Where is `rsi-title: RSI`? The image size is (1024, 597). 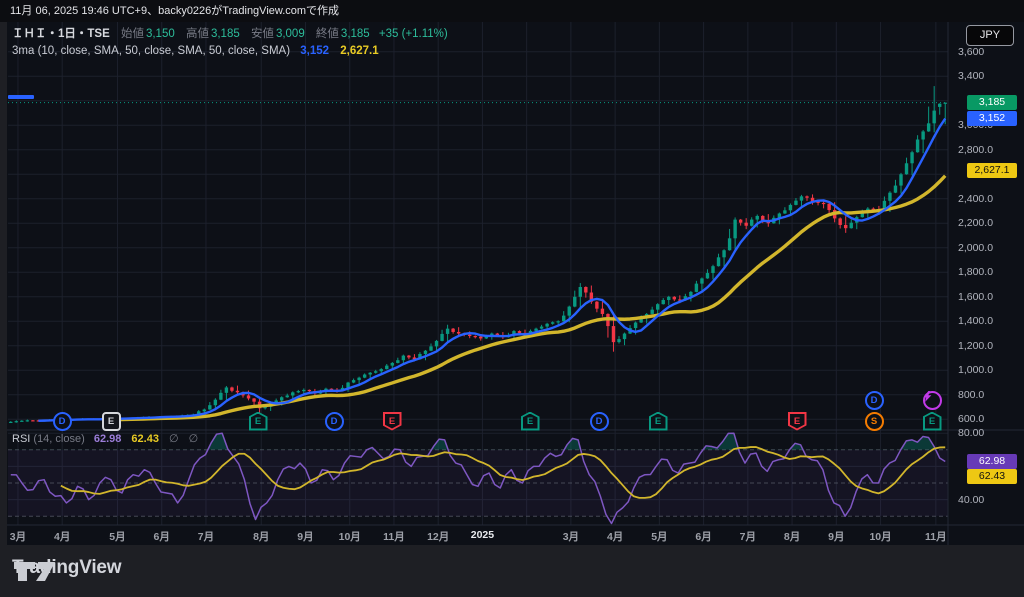 rsi-title: RSI is located at coordinates (21, 439).